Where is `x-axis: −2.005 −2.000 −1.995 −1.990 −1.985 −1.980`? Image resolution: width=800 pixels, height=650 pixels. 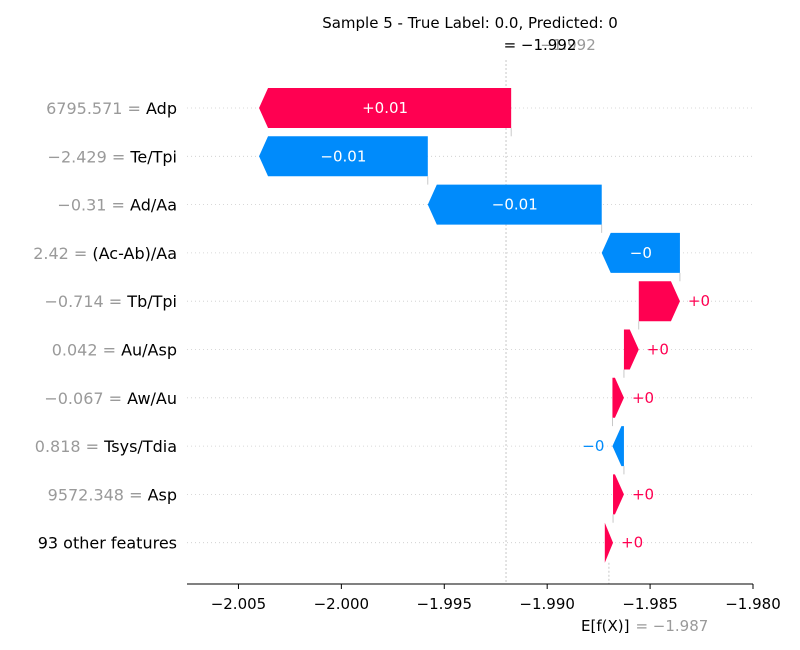
x-axis: −2.005 −2.000 −1.995 −1.990 −1.985 −1.980 is located at coordinates (484, 598).